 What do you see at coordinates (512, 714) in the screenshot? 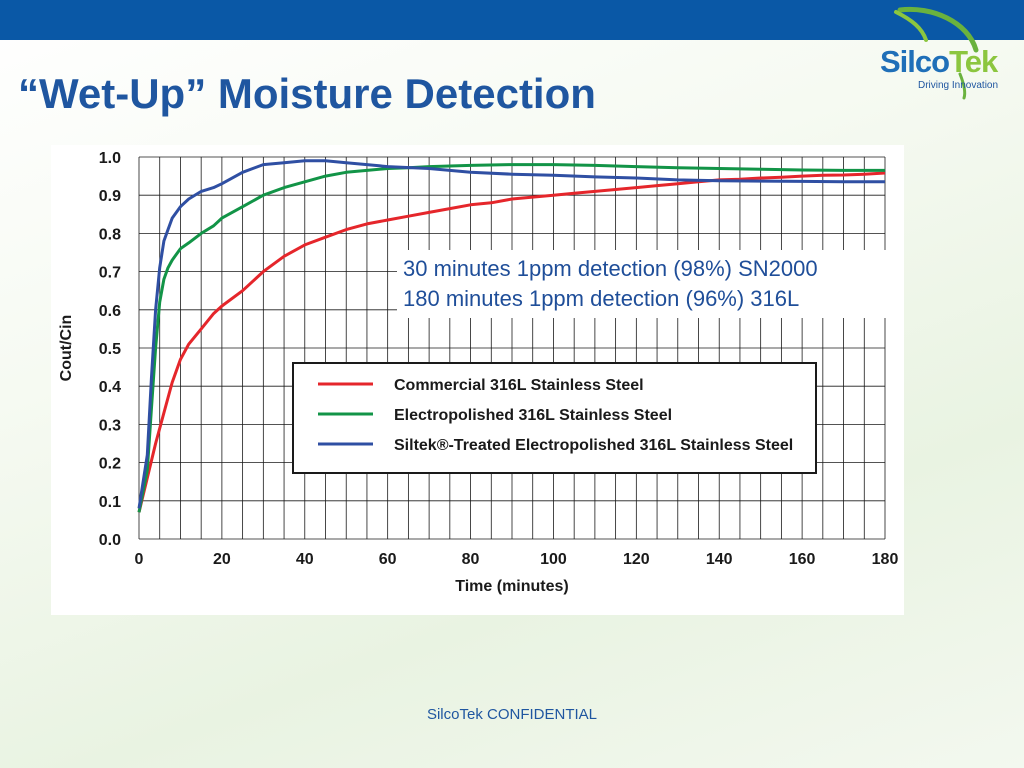
I see `confidential-footer: SilcoTek CONFIDENTIAL` at bounding box center [512, 714].